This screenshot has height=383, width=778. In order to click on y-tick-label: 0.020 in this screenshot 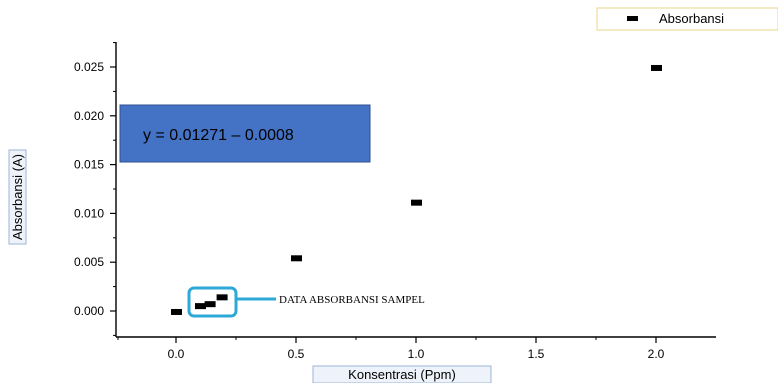, I will do `click(89, 116)`.